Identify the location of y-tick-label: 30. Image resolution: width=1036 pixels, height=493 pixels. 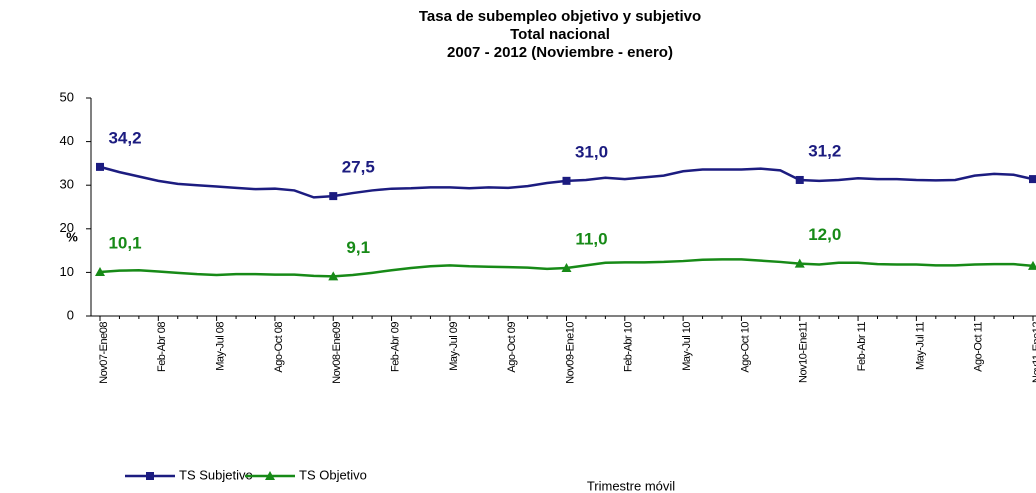
(67, 184).